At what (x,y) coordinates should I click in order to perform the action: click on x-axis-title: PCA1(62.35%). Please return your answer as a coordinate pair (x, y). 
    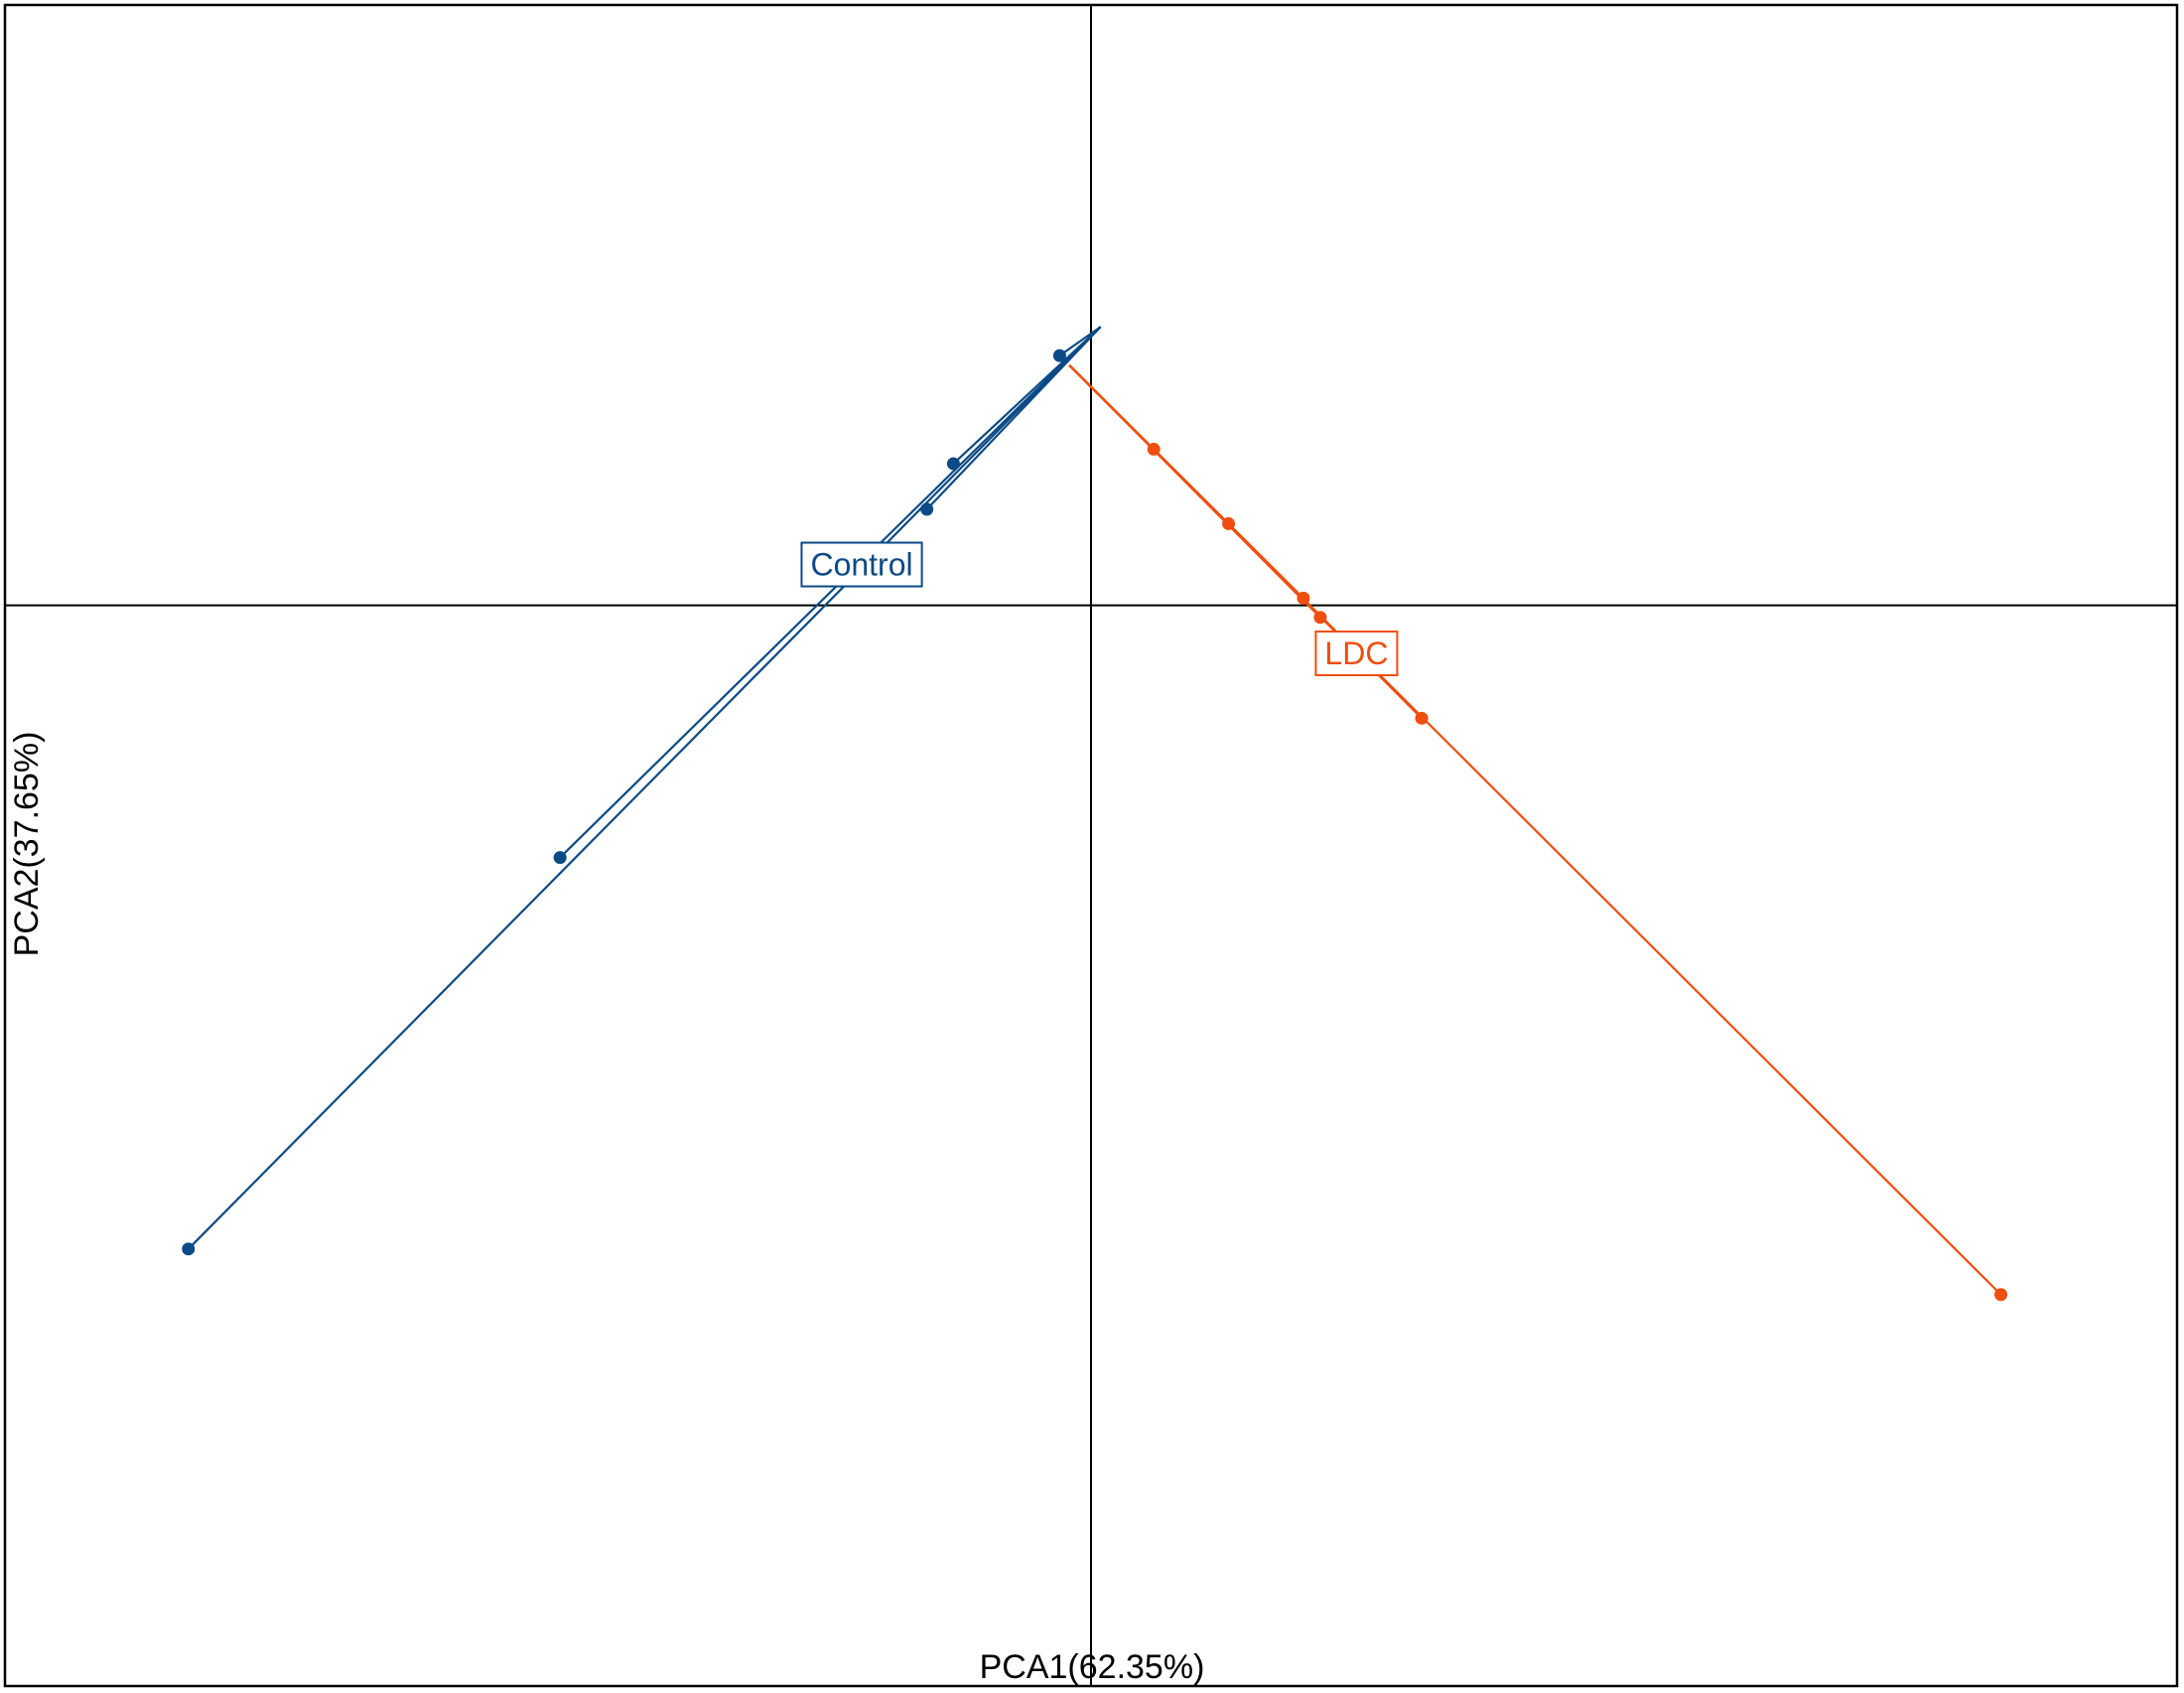
    Looking at the image, I should click on (1092, 1667).